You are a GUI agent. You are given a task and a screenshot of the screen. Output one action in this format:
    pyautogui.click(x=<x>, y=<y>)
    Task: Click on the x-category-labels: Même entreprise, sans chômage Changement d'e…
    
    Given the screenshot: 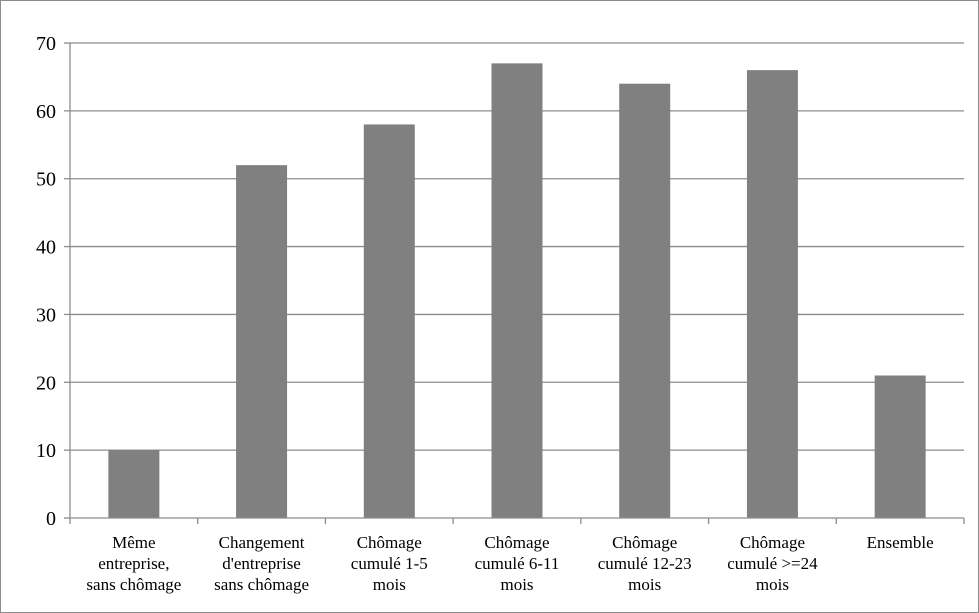 What is the action you would take?
    pyautogui.click(x=509, y=563)
    